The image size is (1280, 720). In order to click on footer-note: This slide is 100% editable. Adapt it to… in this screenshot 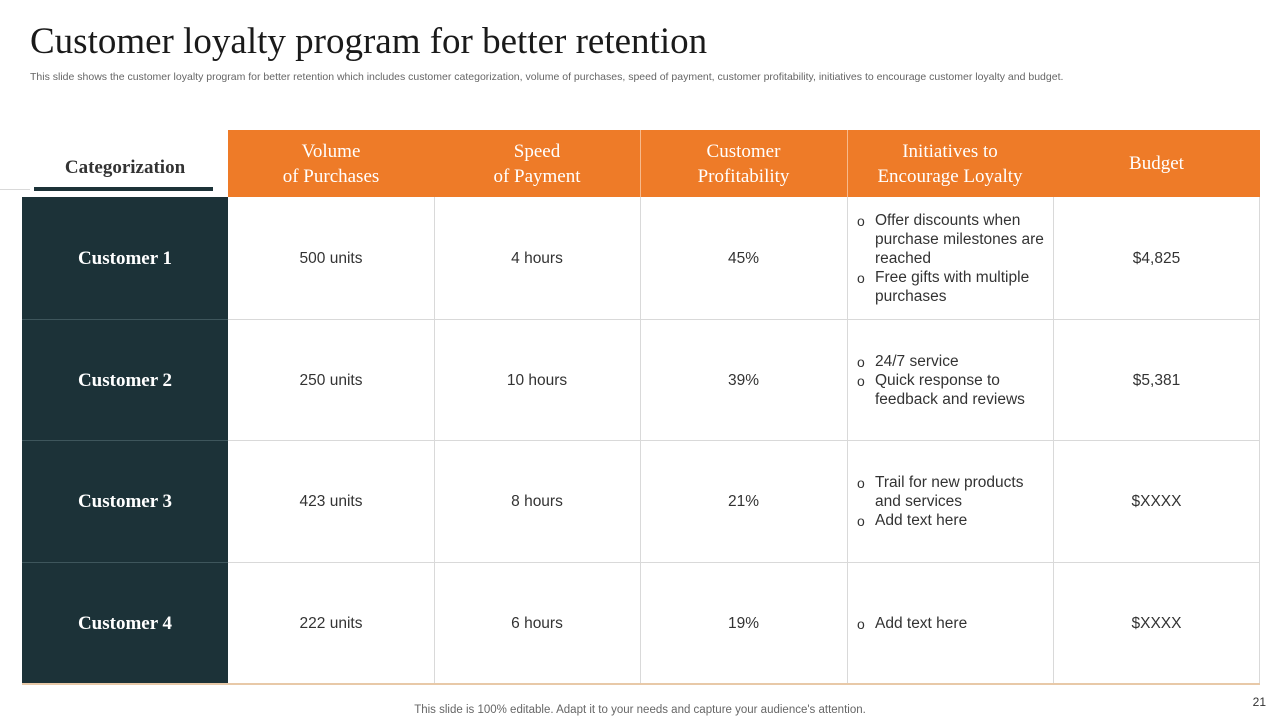, I will do `click(640, 710)`.